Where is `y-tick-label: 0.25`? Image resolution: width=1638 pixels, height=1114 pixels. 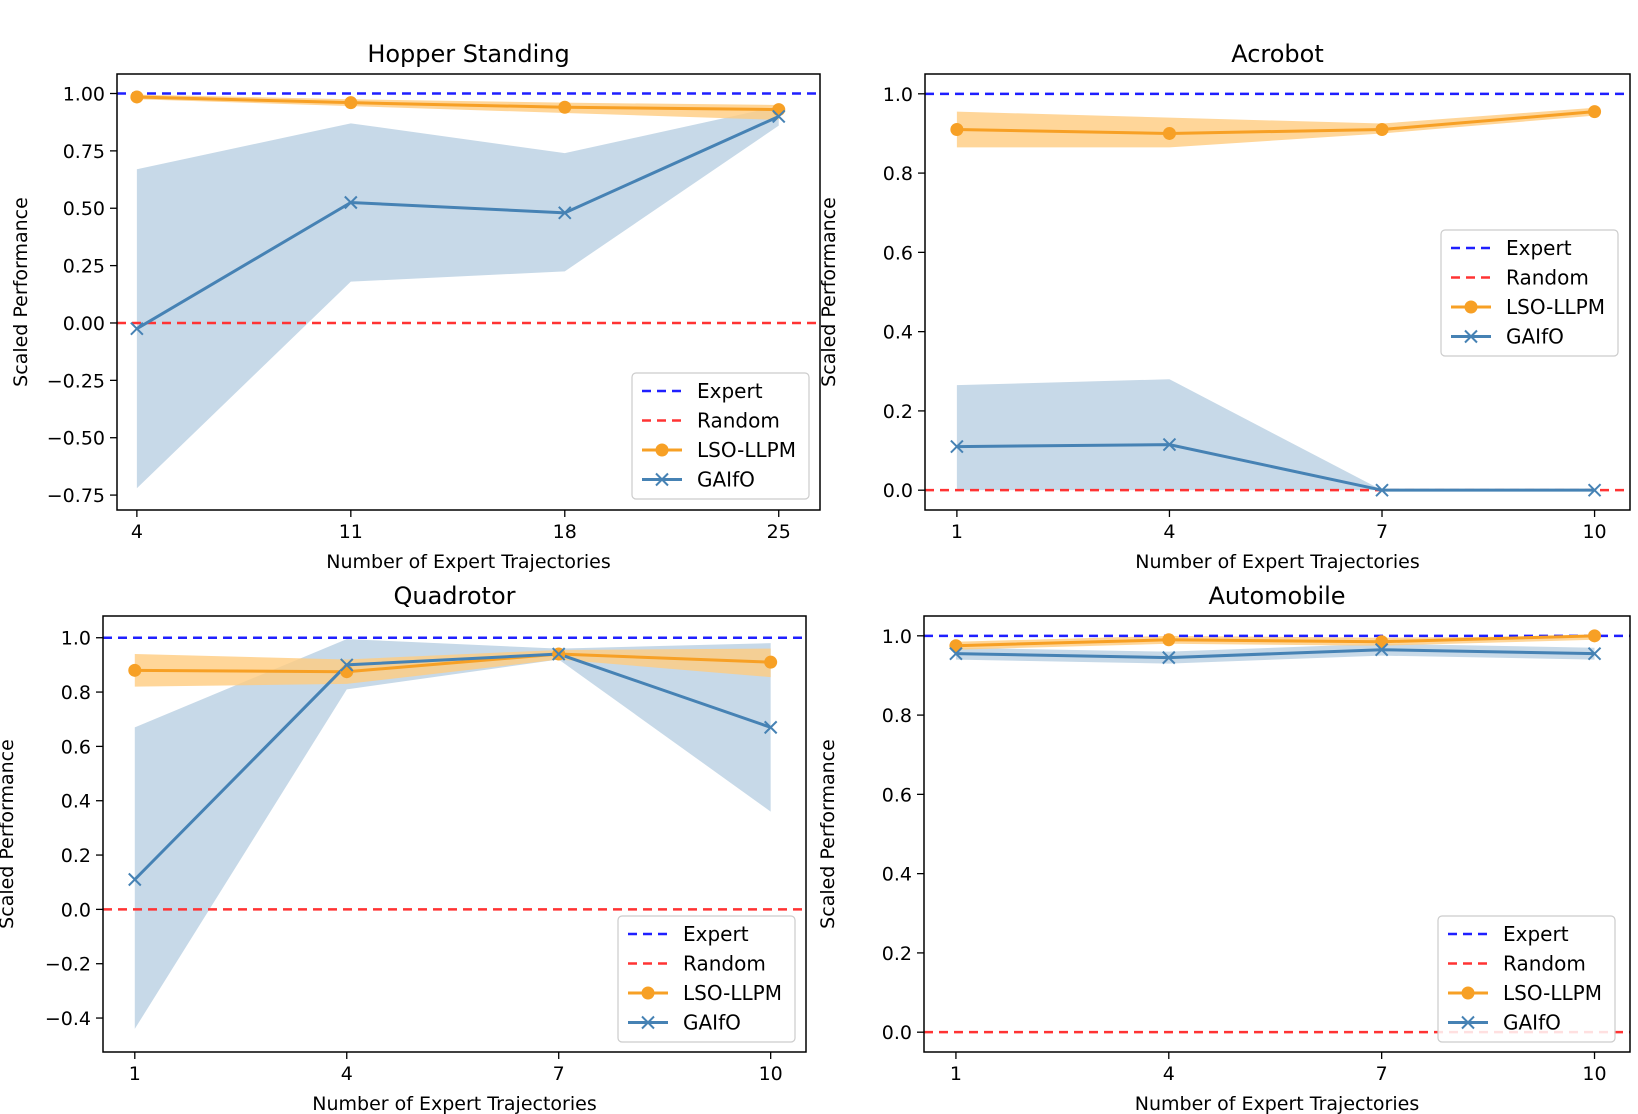
y-tick-label: 0.25 is located at coordinates (84, 267).